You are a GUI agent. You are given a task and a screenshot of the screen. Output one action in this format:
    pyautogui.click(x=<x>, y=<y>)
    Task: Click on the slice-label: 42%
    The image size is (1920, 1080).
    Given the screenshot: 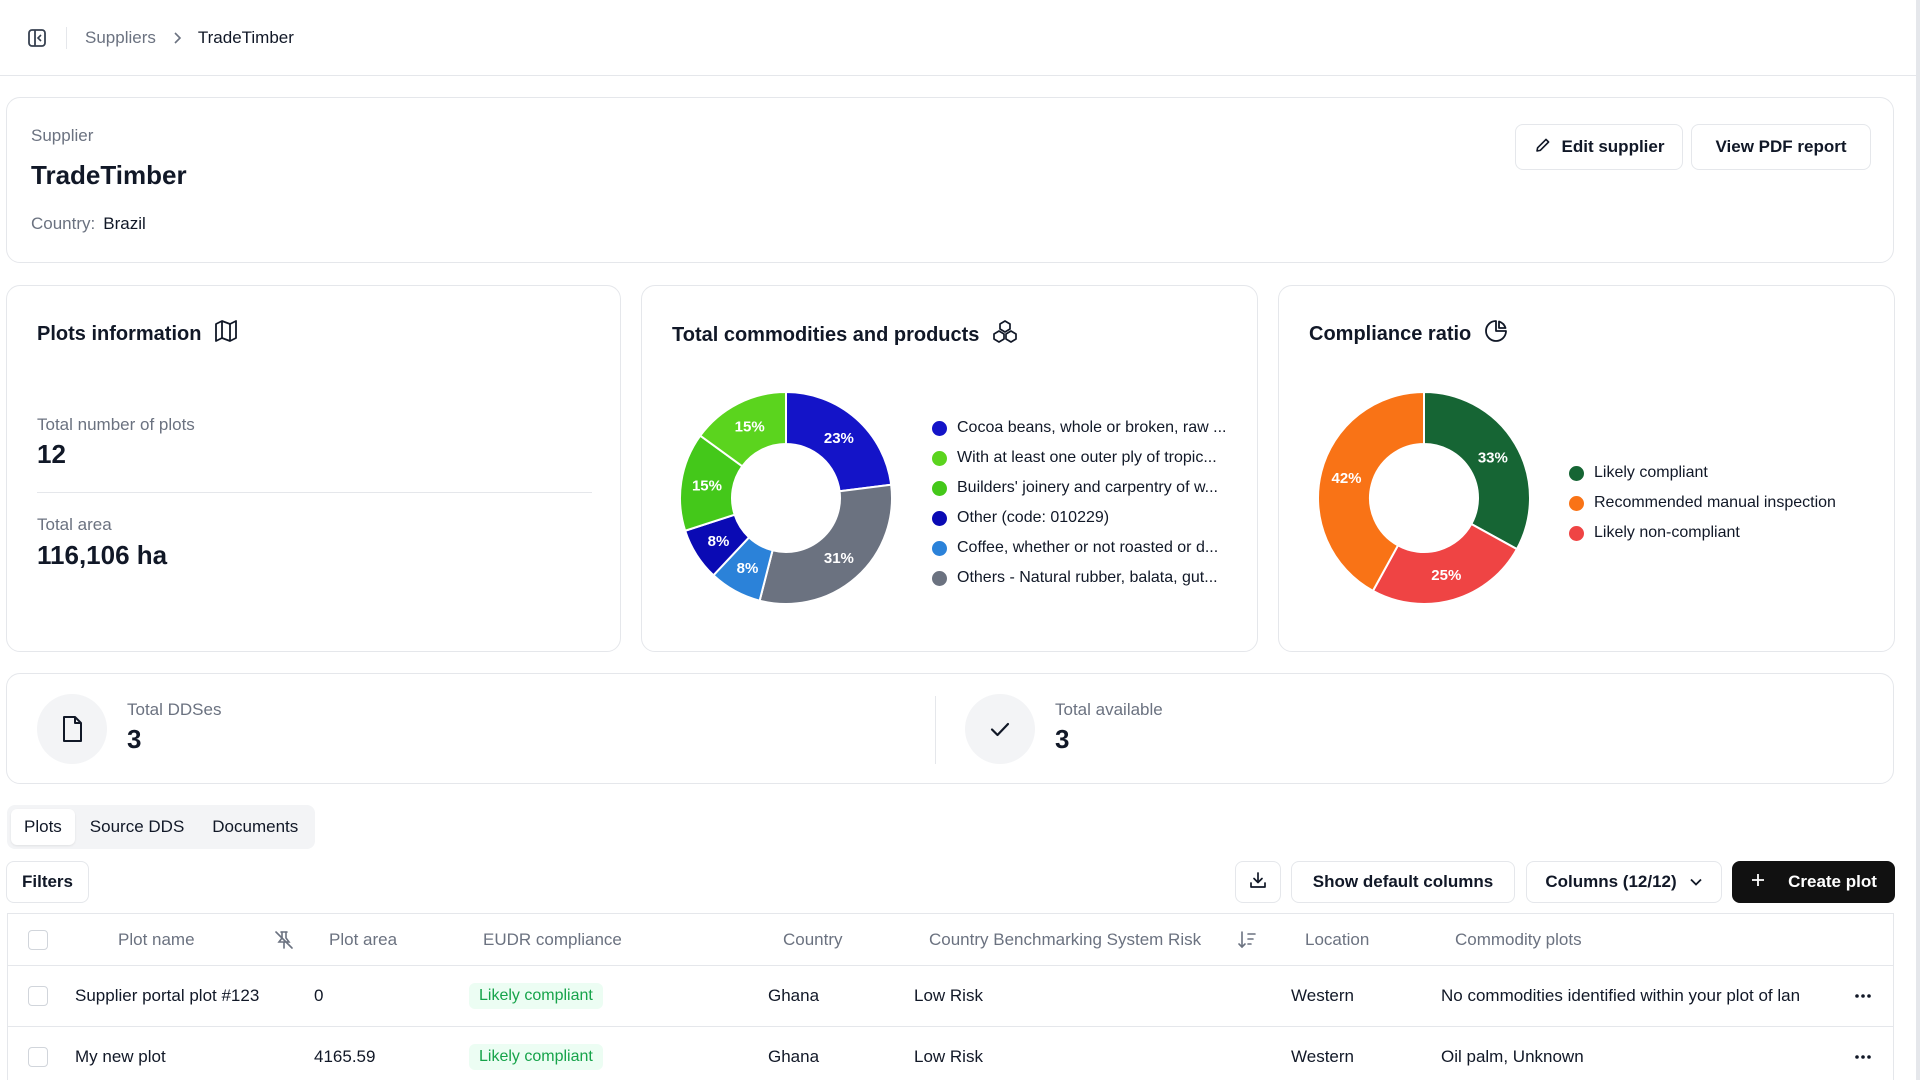 What is the action you would take?
    pyautogui.click(x=1346, y=478)
    